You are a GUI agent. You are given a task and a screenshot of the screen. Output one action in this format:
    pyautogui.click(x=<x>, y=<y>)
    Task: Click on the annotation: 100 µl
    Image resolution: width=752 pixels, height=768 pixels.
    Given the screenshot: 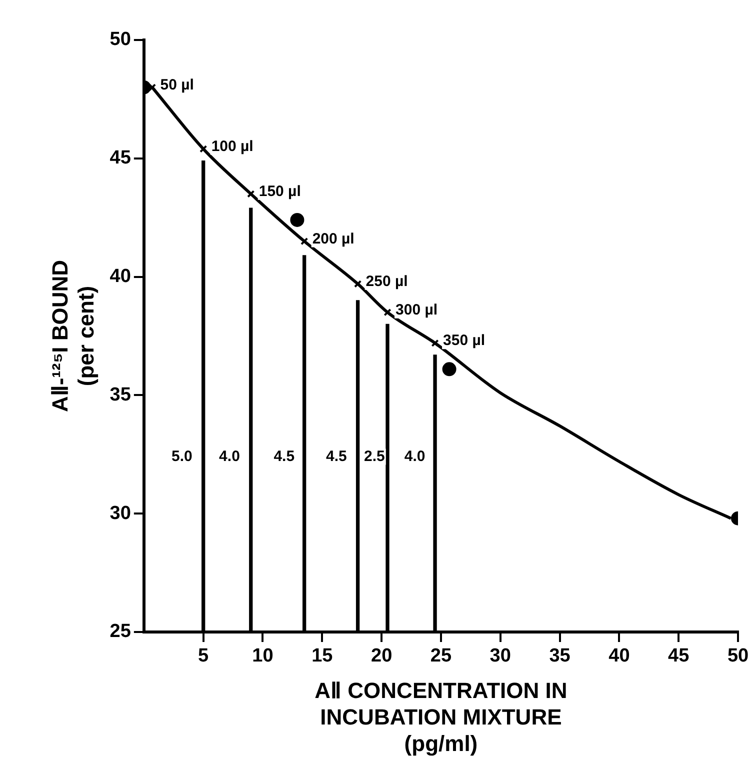 What is the action you would take?
    pyautogui.click(x=232, y=147)
    